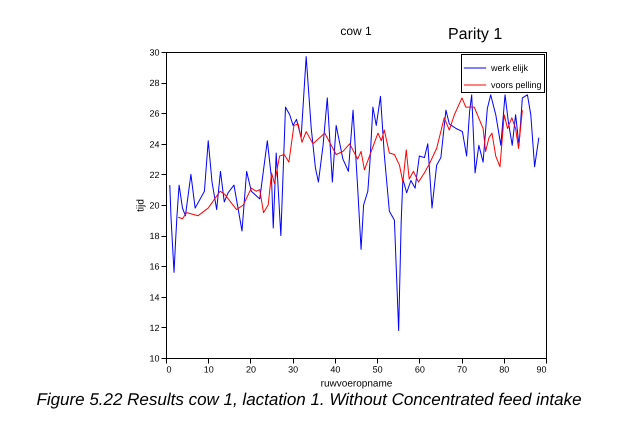 This screenshot has height=424, width=618. What do you see at coordinates (251, 369) in the screenshot?
I see `x-tick-label: 20` at bounding box center [251, 369].